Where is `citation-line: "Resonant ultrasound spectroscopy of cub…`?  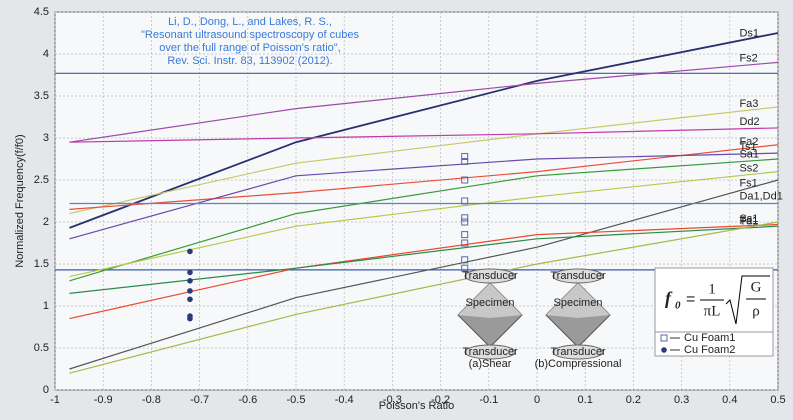 citation-line: "Resonant ultrasound spectroscopy of cub… is located at coordinates (250, 35).